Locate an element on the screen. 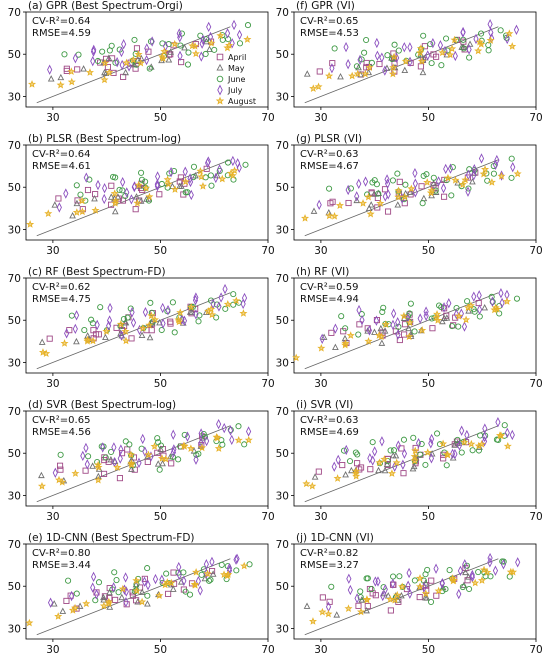  stat-text: RMSE=4.75 is located at coordinates (61, 299).